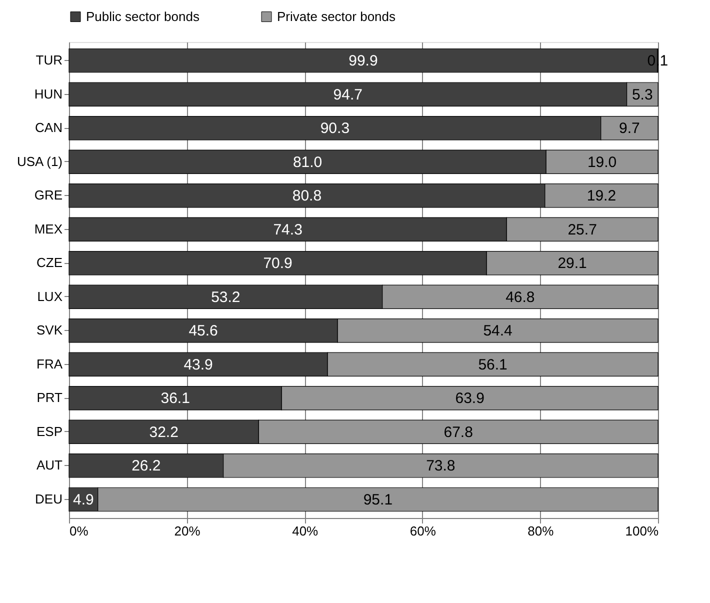 The height and width of the screenshot is (603, 710). Describe the element at coordinates (642, 95) in the screenshot. I see `data-label: 5.3` at that location.